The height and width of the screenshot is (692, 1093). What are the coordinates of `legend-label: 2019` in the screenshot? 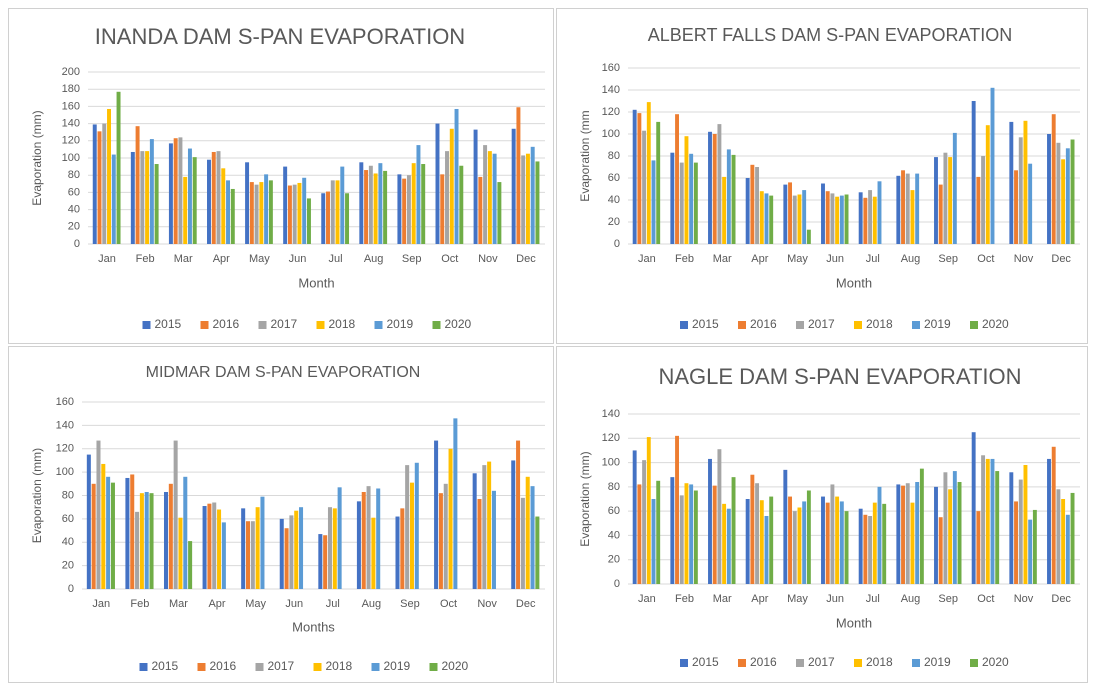 It's located at (937, 662).